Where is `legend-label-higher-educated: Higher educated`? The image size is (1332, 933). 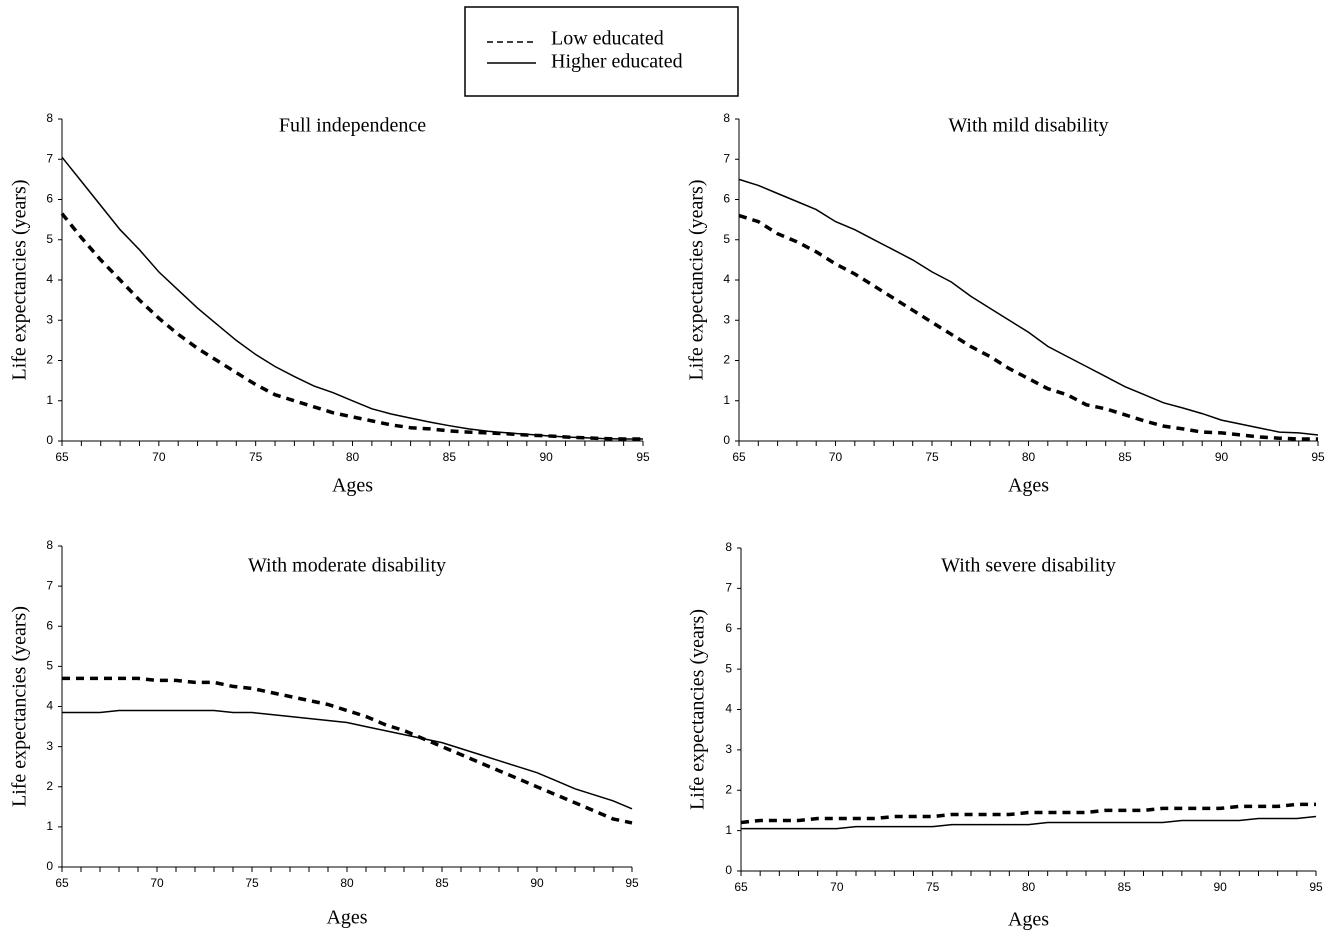
legend-label-higher-educated: Higher educated is located at coordinates (617, 62).